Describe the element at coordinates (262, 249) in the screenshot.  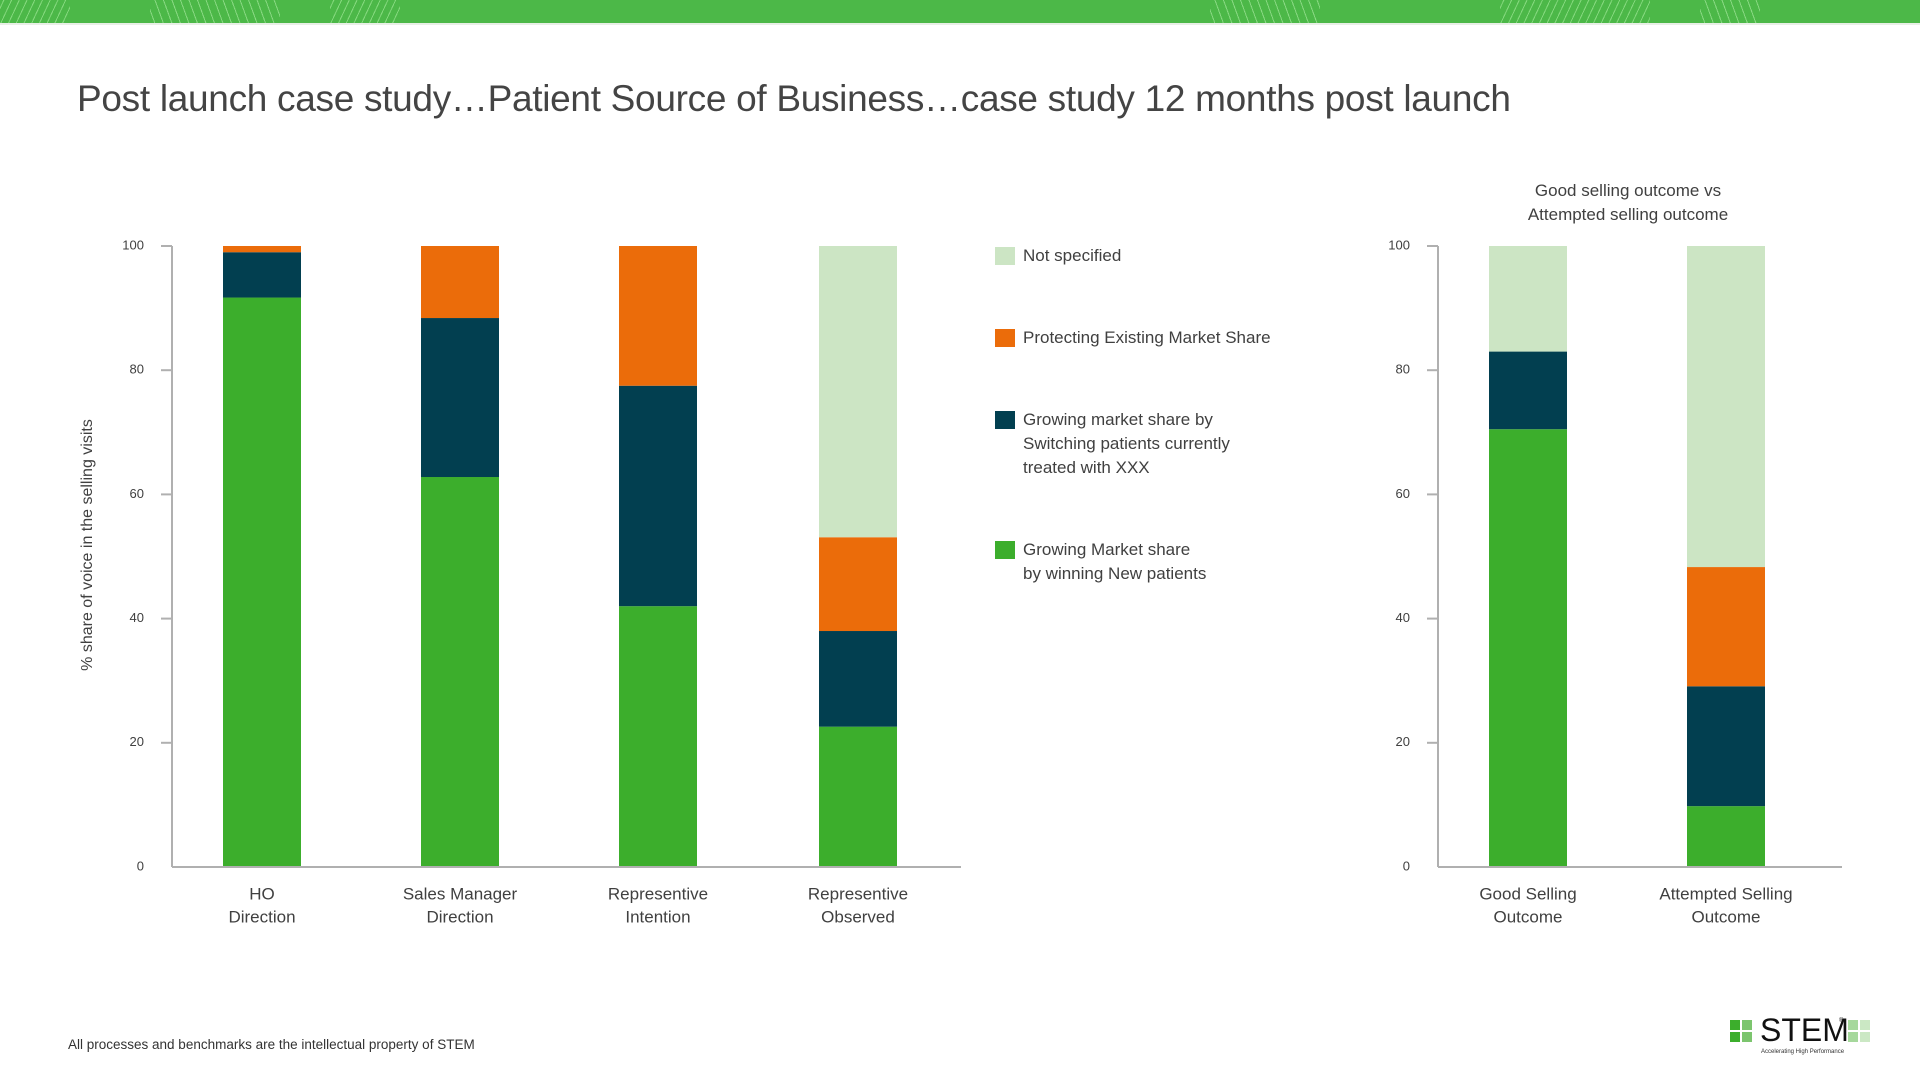
I see `bar-segment-ho-direction-protecting-existing-mark` at that location.